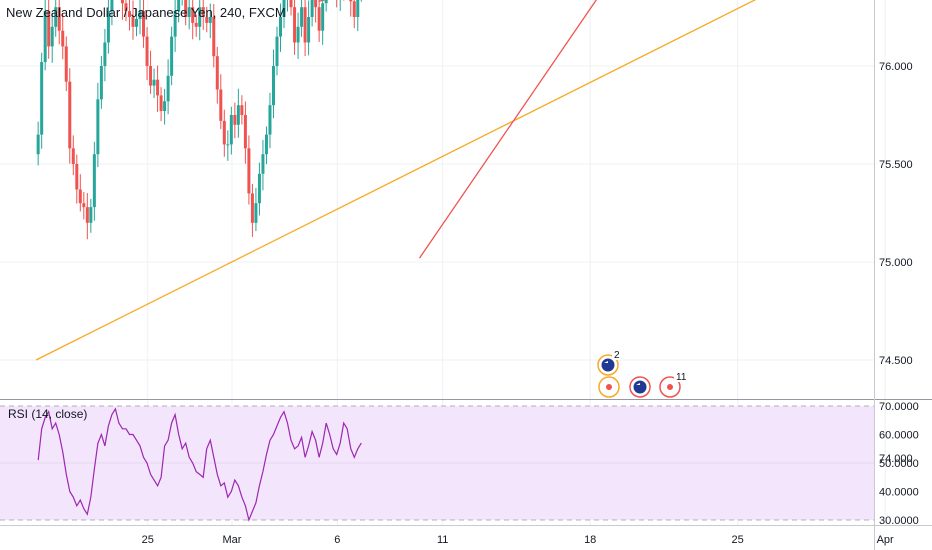 This screenshot has height=550, width=932. Describe the element at coordinates (896, 263) in the screenshot. I see `y-tick-label: 75.000` at that location.